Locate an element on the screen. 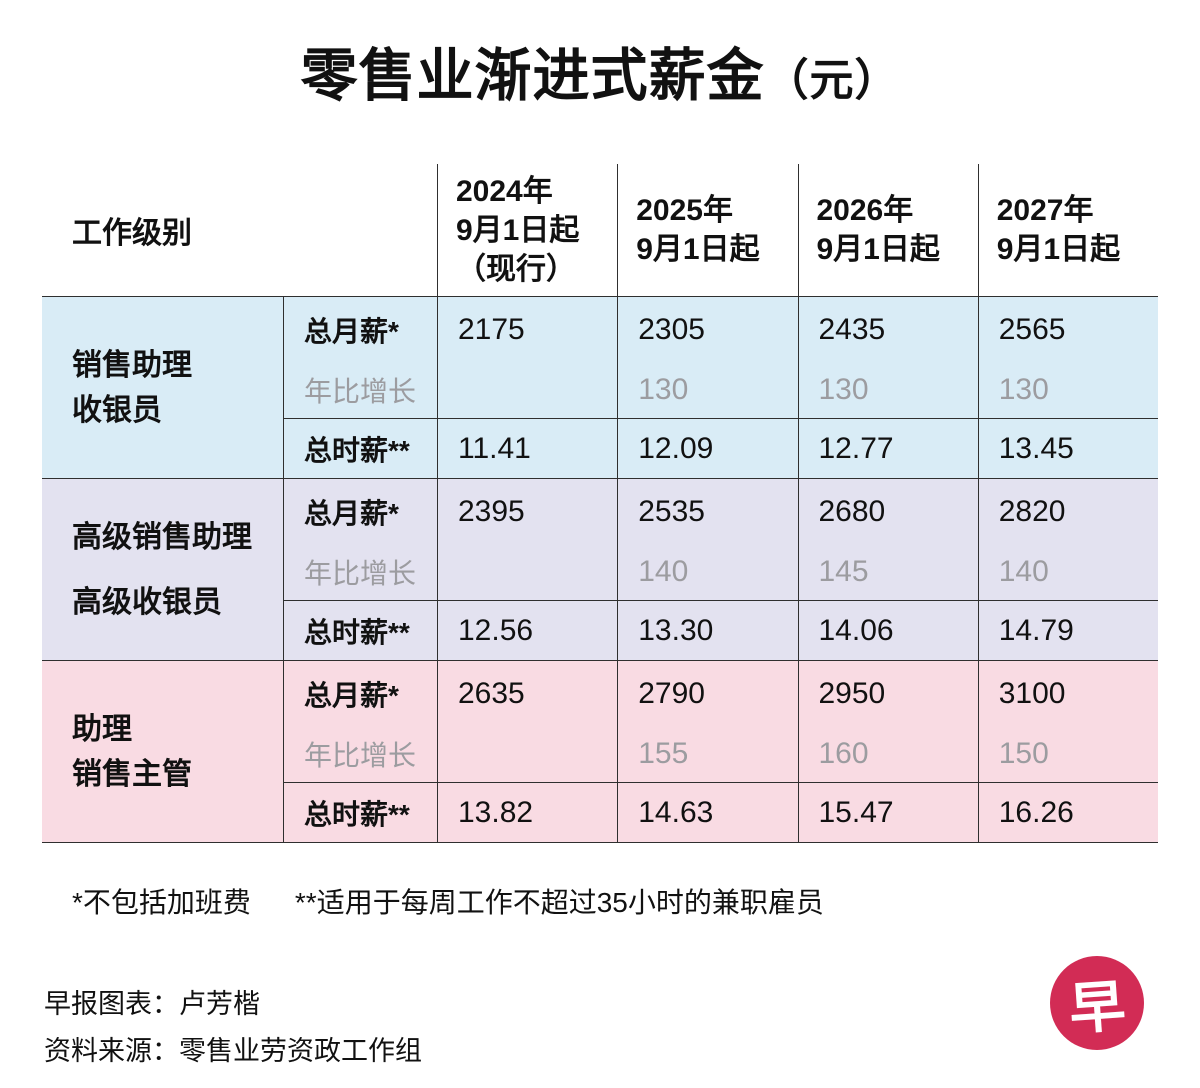 This screenshot has height=1088, width=1200. category-name-line: 高级销售助理 is located at coordinates (162, 537).